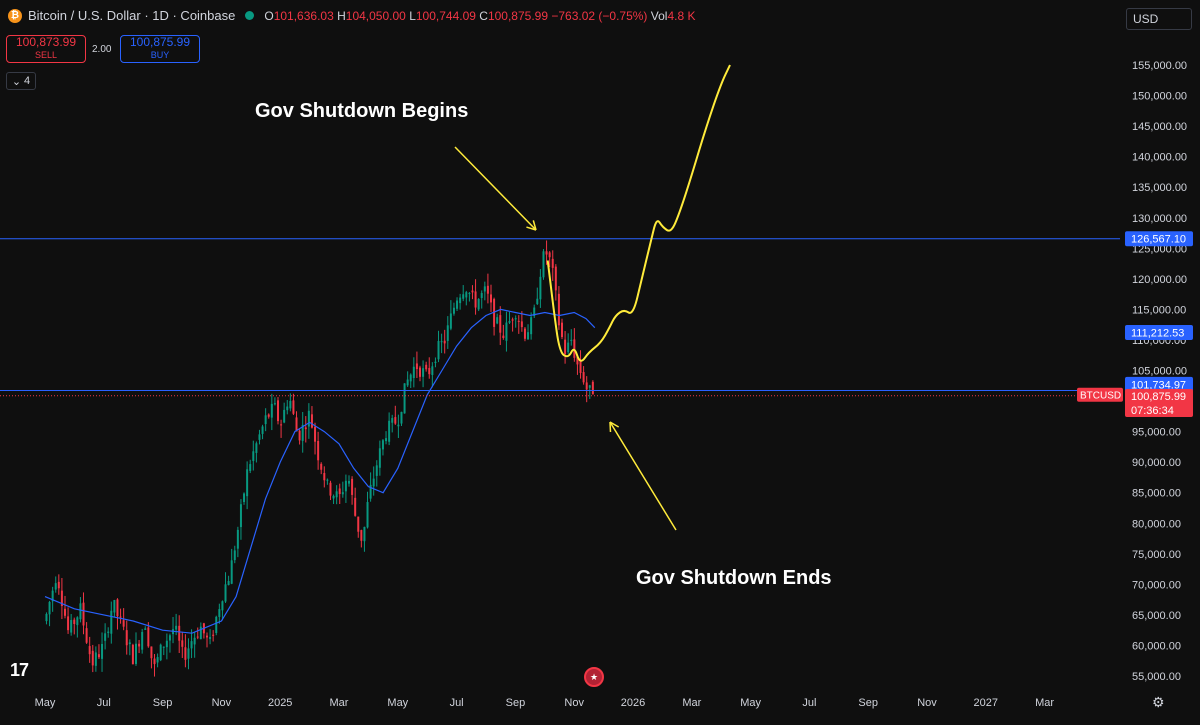  I want to click on time-tick-label: May, so click(45, 703).